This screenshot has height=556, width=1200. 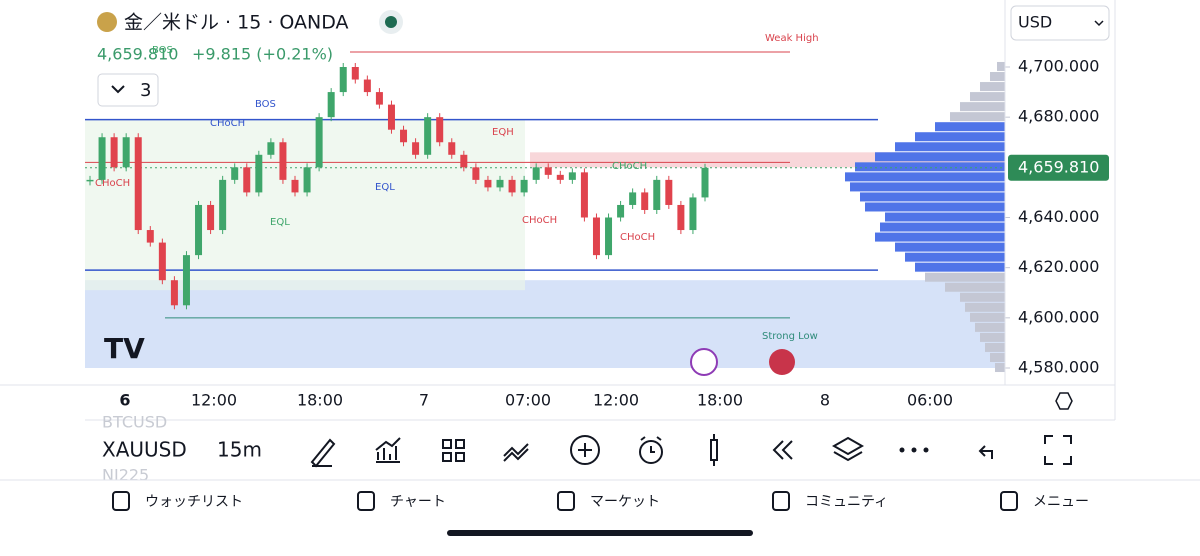 I want to click on x-tick-label: 8, so click(x=825, y=400).